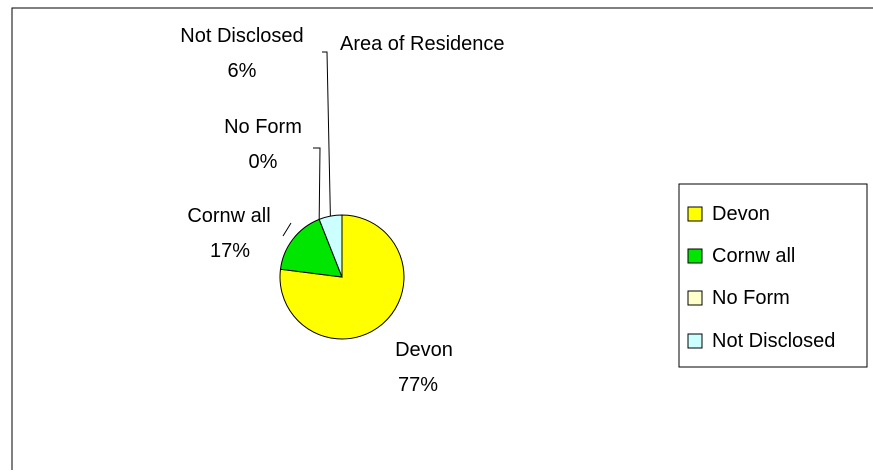 The height and width of the screenshot is (475, 873). Describe the element at coordinates (311, 248) in the screenshot. I see `pie-slice-cornwall` at that location.